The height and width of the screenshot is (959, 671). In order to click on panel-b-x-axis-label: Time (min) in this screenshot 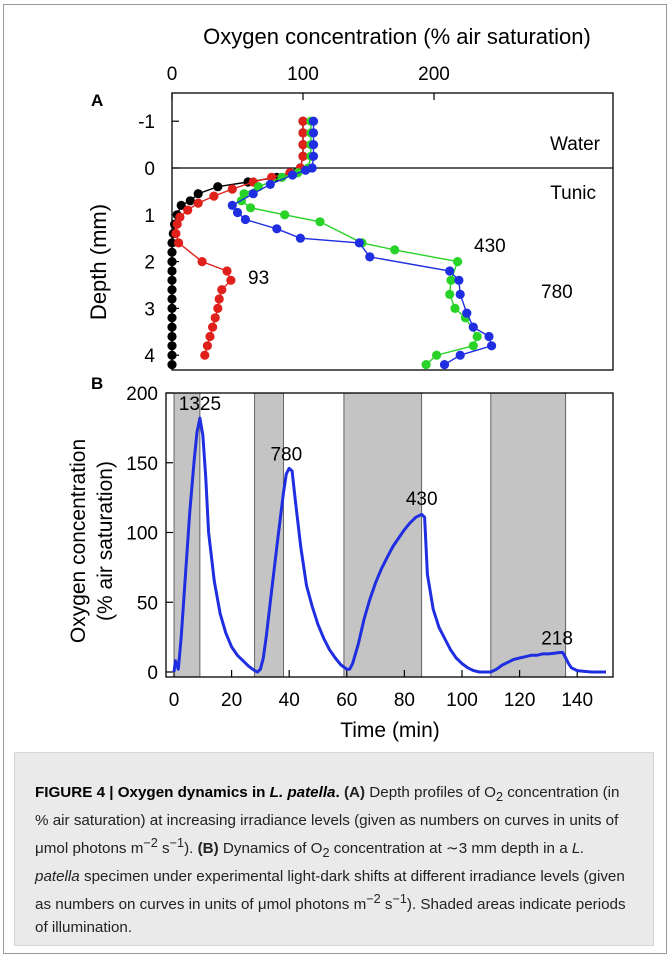, I will do `click(390, 730)`.